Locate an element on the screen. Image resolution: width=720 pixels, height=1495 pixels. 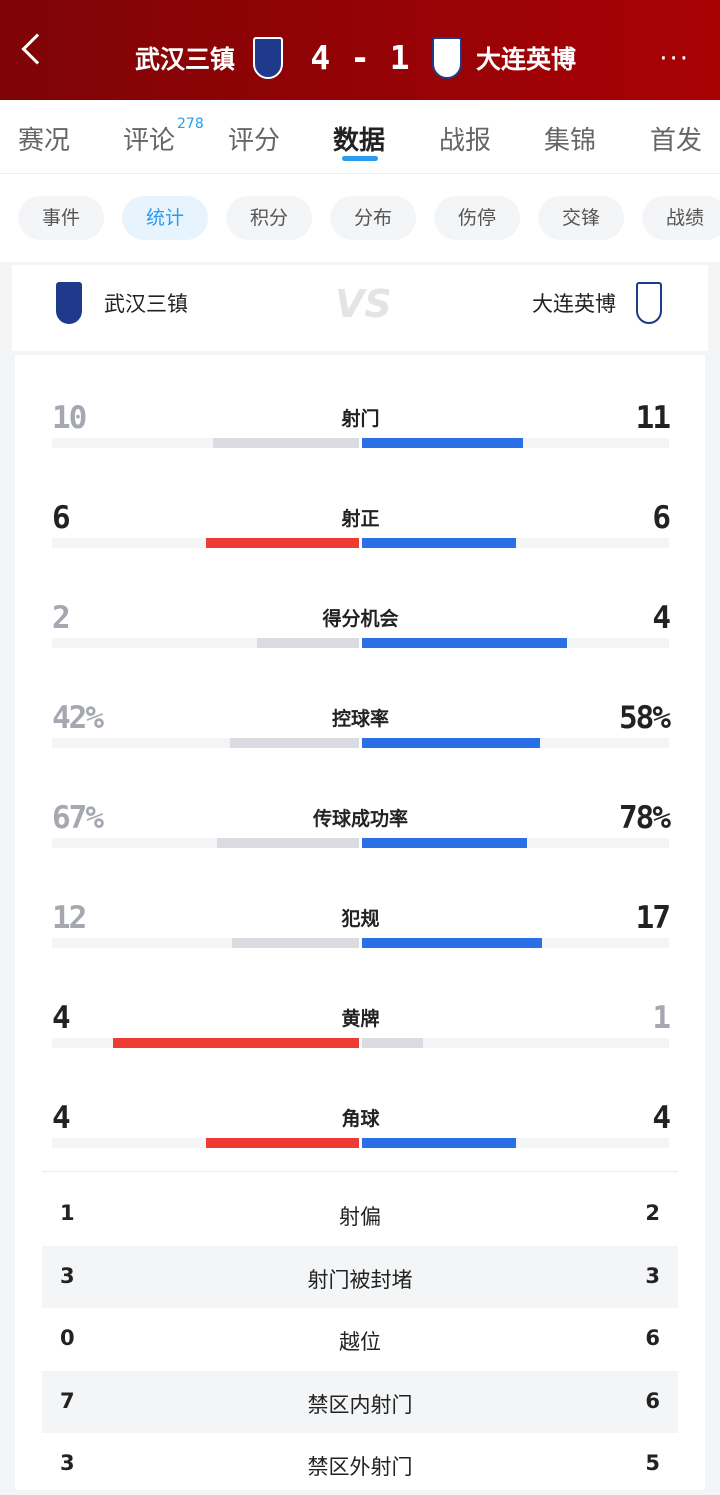
tab-2: 评分 is located at coordinates (254, 138).